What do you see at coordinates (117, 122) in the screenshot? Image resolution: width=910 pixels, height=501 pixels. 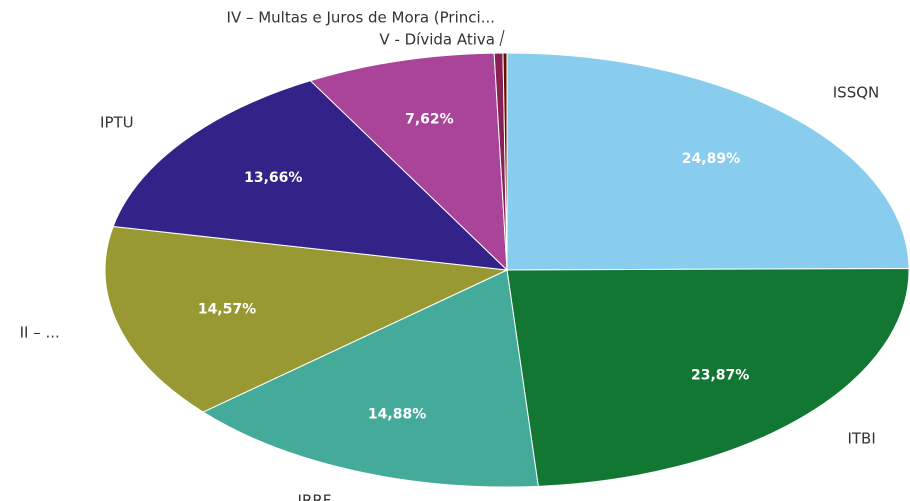 I see `slice-label: IPTU` at bounding box center [117, 122].